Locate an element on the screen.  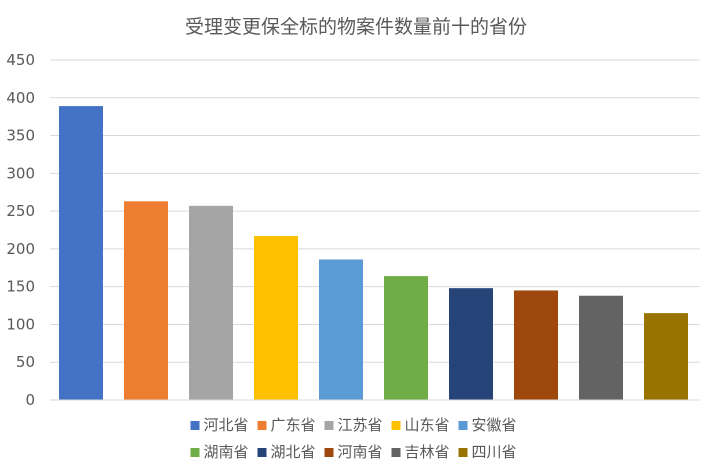
legend-item: 安徽省 is located at coordinates (487, 425).